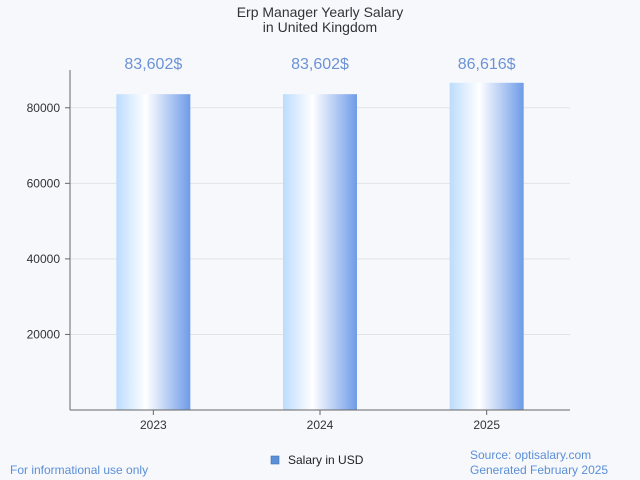  I want to click on chart-title-line-2: in United Kingdom, so click(320, 27).